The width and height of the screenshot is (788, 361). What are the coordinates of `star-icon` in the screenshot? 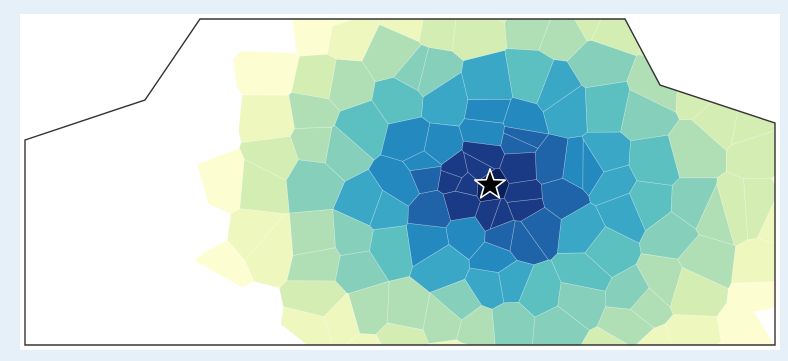 It's located at (490, 183).